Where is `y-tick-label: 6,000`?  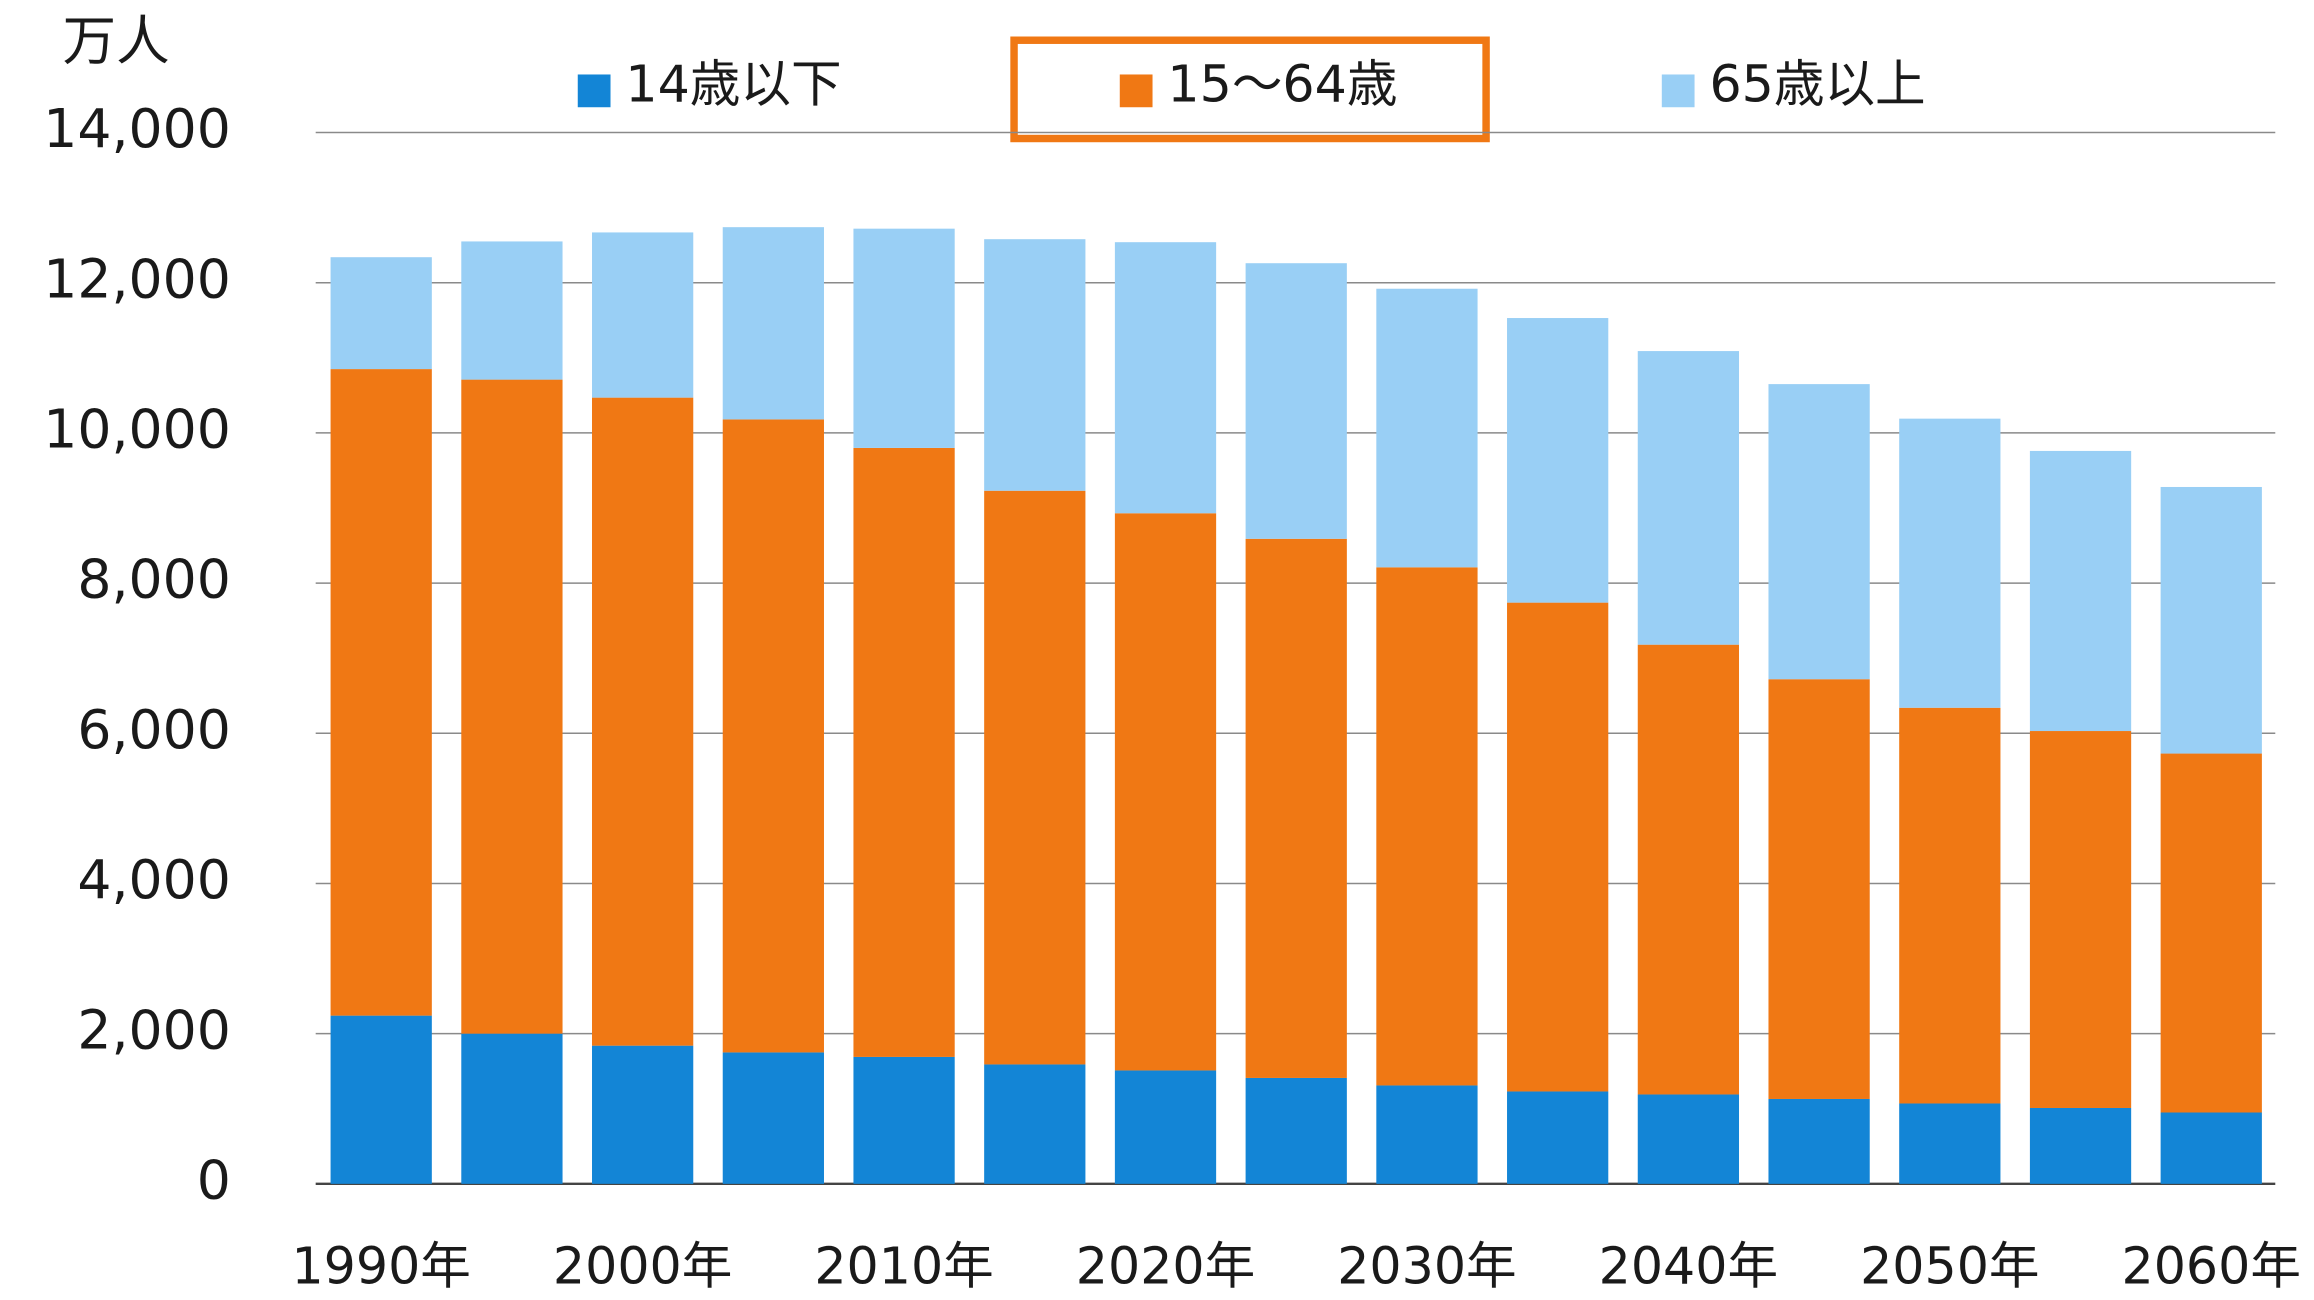 y-tick-label: 6,000 is located at coordinates (153, 729).